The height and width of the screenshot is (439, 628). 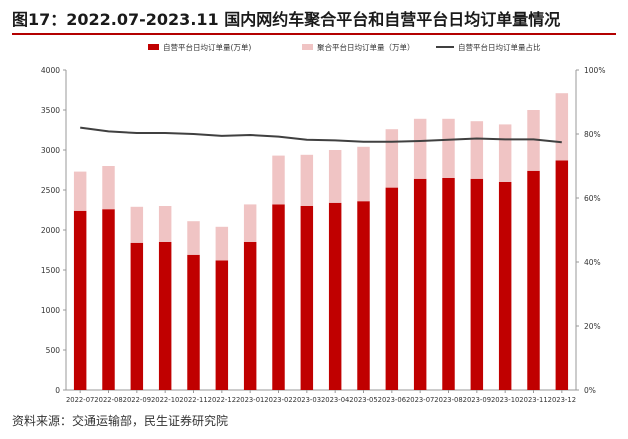 What do you see at coordinates (562, 400) in the screenshot?
I see `x-tick-label: 2023-12` at bounding box center [562, 400].